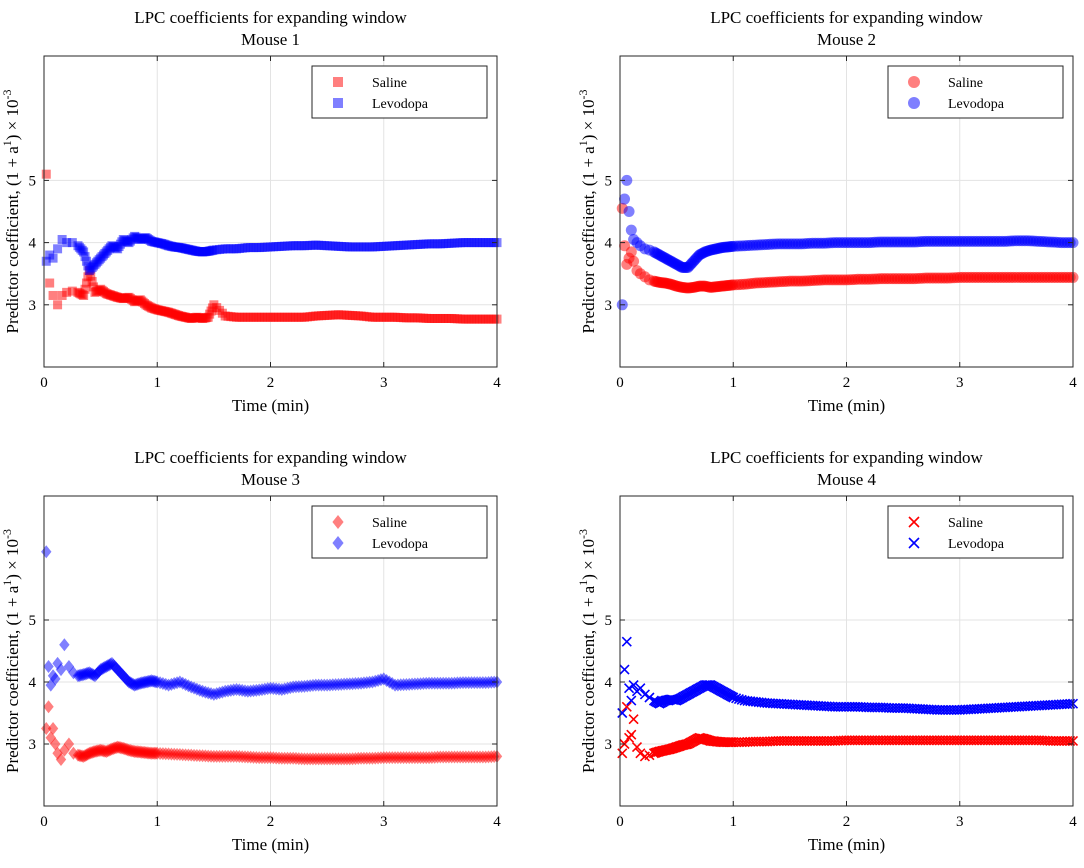 The image size is (1084, 868). What do you see at coordinates (270, 479) in the screenshot?
I see `chart-subtitle: Mouse 3` at bounding box center [270, 479].